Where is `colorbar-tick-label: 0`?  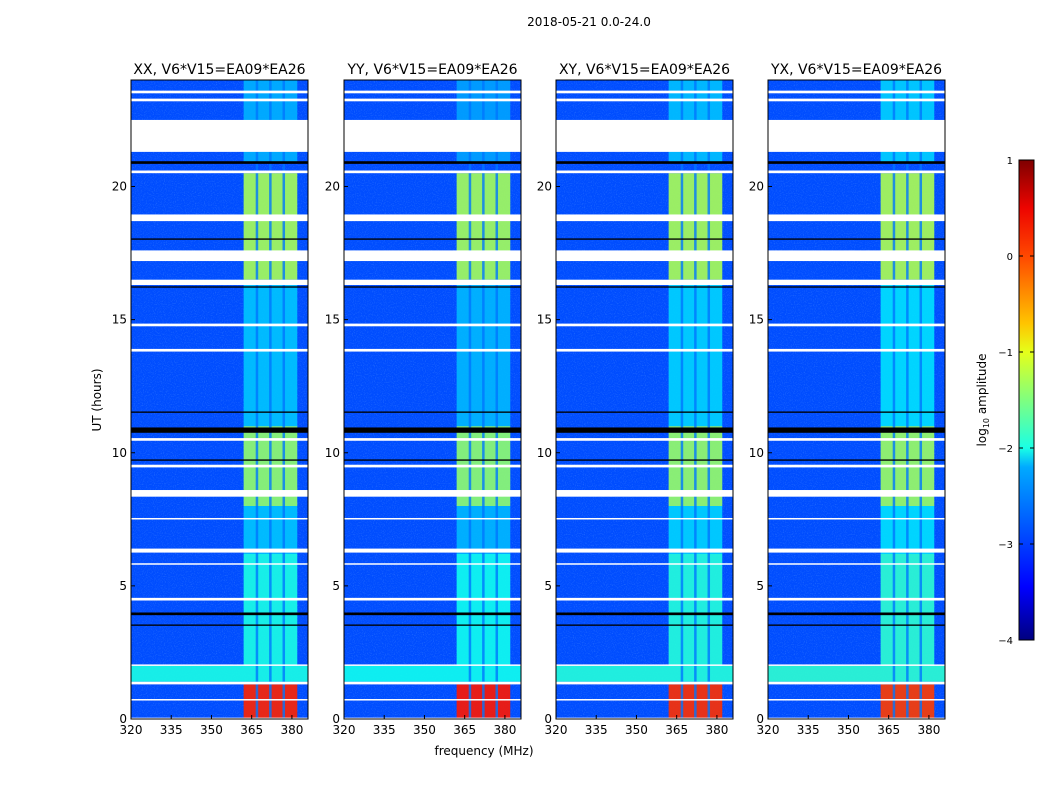 colorbar-tick-label: 0 is located at coordinates (1010, 257).